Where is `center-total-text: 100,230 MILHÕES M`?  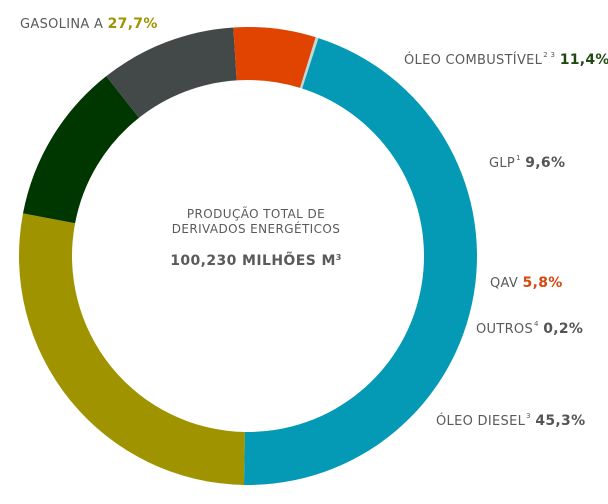 center-total-text: 100,230 MILHÕES M is located at coordinates (253, 261).